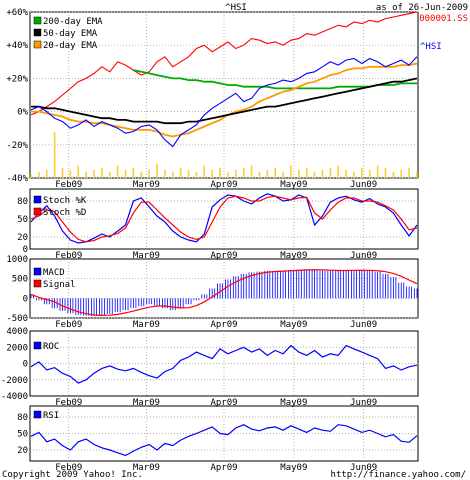  I want to click on source-url: http://finance.yahoo.com/, so click(398, 475).